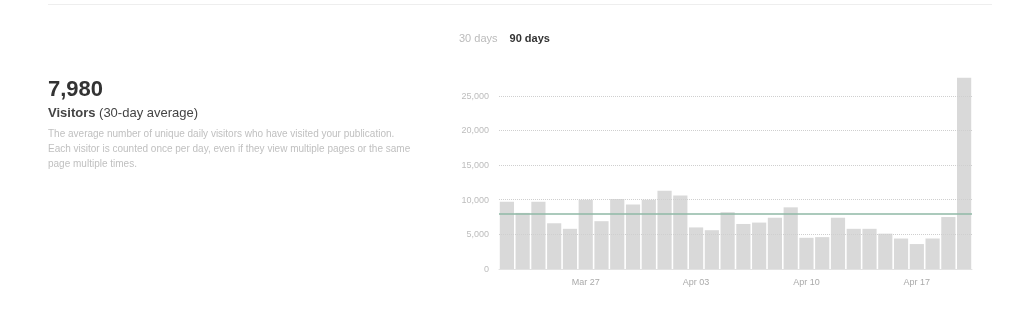 Image resolution: width=1024 pixels, height=312 pixels. I want to click on x-tick-label: Mar 27, so click(585, 281).